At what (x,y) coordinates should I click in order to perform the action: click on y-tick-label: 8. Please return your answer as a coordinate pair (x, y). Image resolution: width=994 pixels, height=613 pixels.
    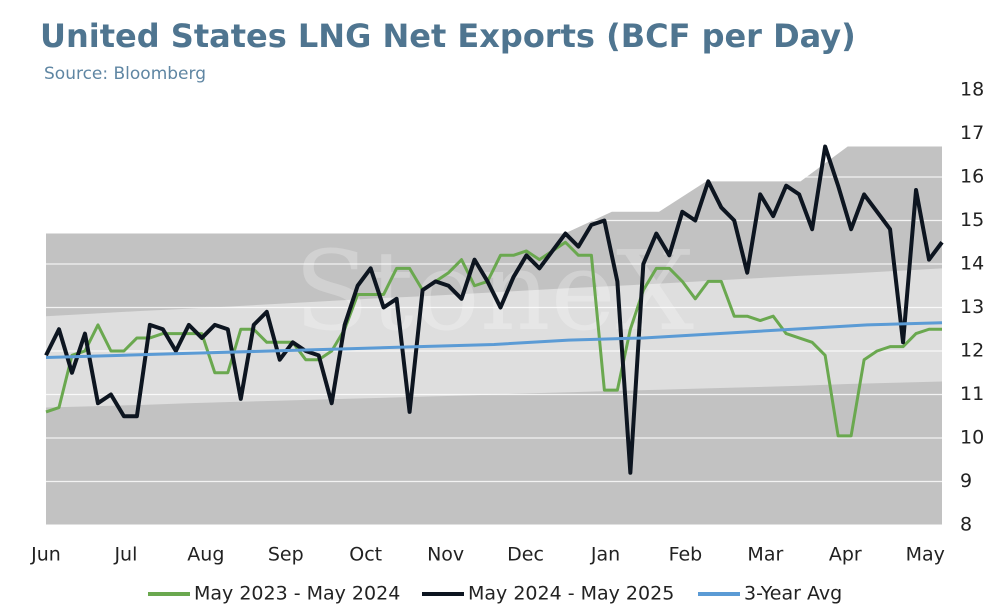
    Looking at the image, I should click on (966, 525).